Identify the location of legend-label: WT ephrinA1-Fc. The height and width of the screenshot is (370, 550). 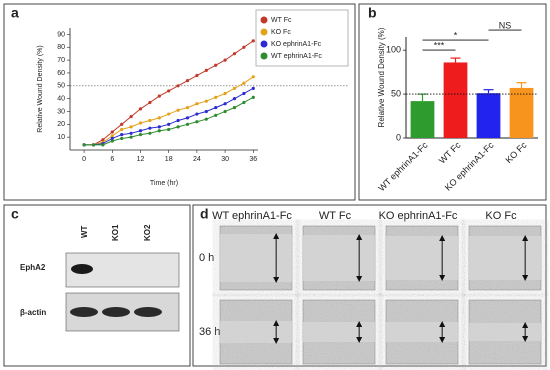
(296, 56).